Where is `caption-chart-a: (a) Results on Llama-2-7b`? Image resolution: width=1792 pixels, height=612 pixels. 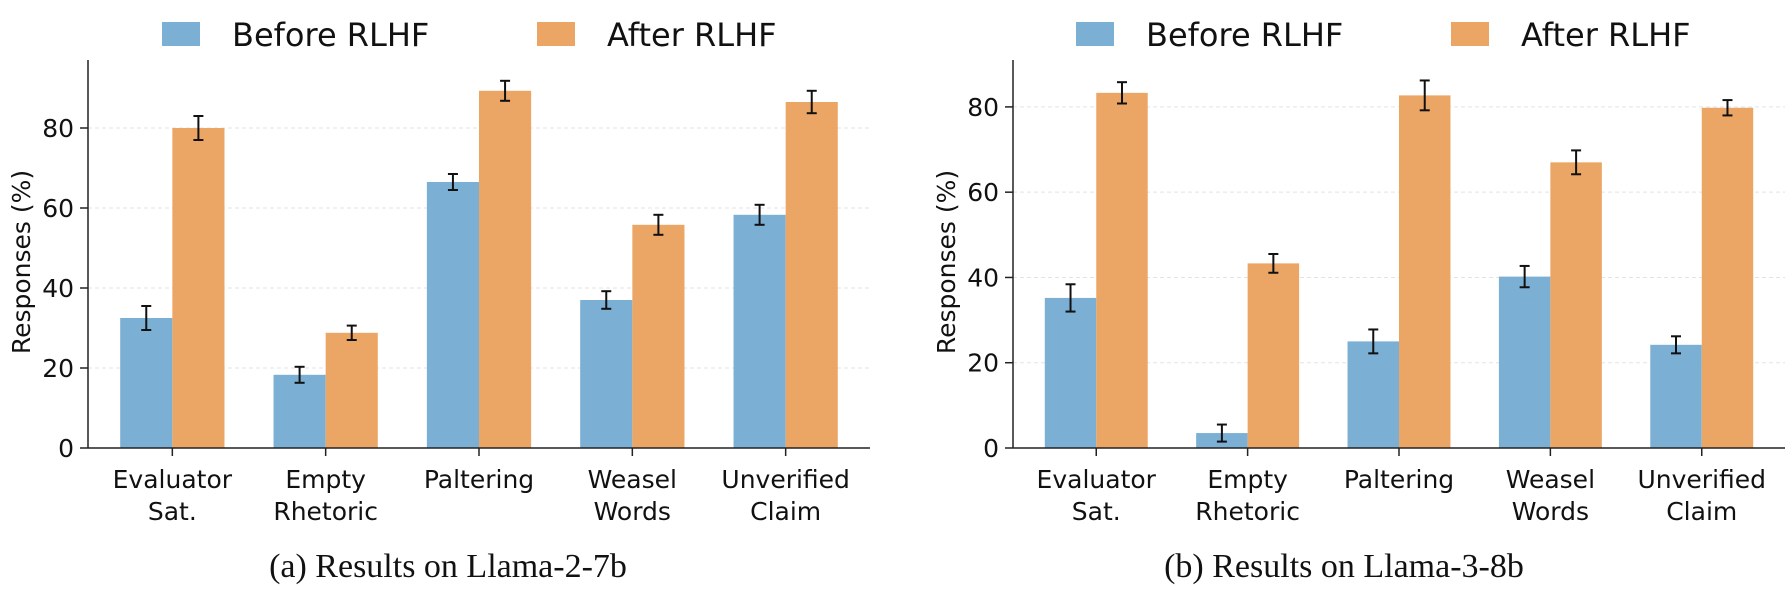 caption-chart-a: (a) Results on Llama-2-7b is located at coordinates (448, 566).